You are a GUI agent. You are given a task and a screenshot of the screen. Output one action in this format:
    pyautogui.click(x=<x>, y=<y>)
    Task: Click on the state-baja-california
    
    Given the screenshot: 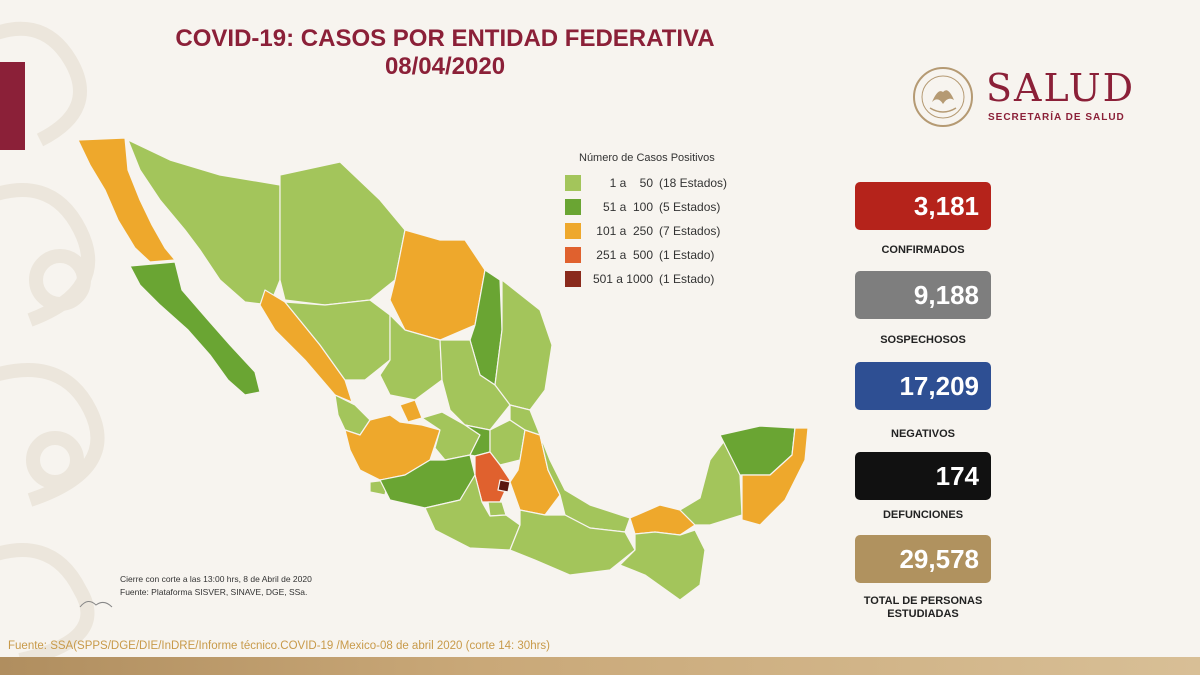 What is the action you would take?
    pyautogui.click(x=126, y=200)
    